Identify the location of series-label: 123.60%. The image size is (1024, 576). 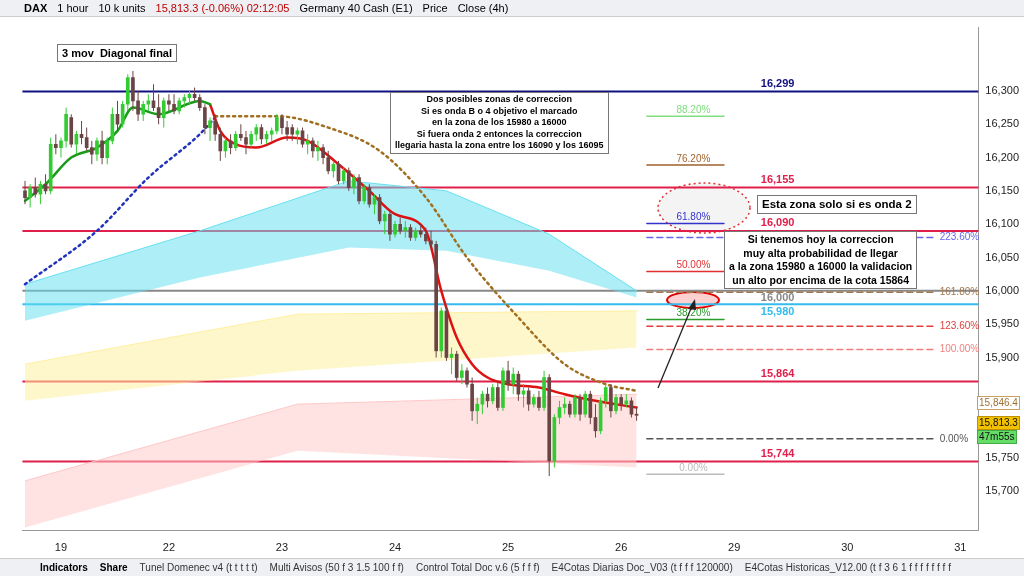
(959, 325).